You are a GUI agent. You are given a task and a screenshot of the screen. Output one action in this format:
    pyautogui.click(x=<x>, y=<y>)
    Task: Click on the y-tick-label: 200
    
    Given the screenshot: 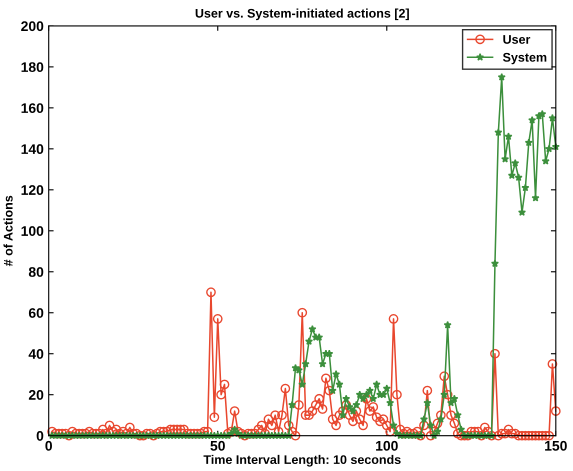 What is the action you would take?
    pyautogui.click(x=32, y=26)
    